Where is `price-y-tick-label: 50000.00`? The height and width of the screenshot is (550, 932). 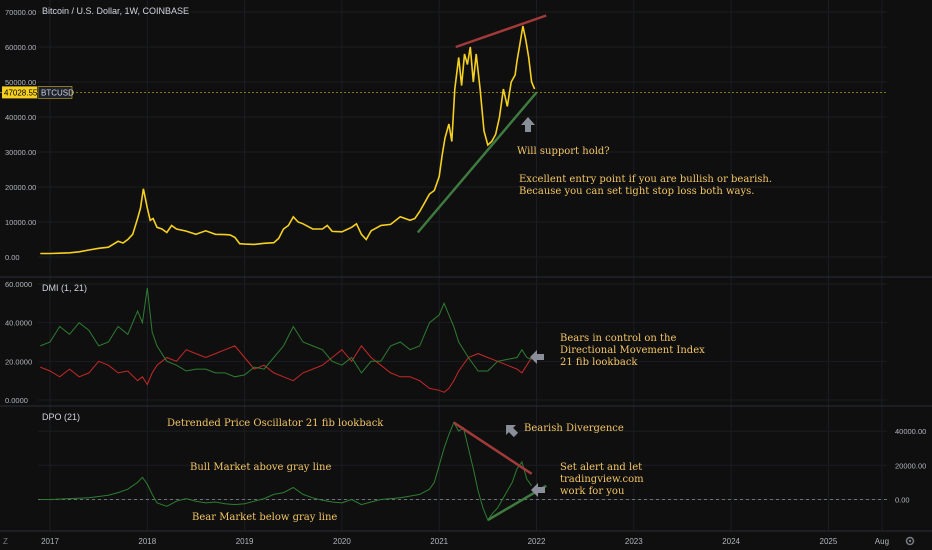 price-y-tick-label: 50000.00 is located at coordinates (20, 82).